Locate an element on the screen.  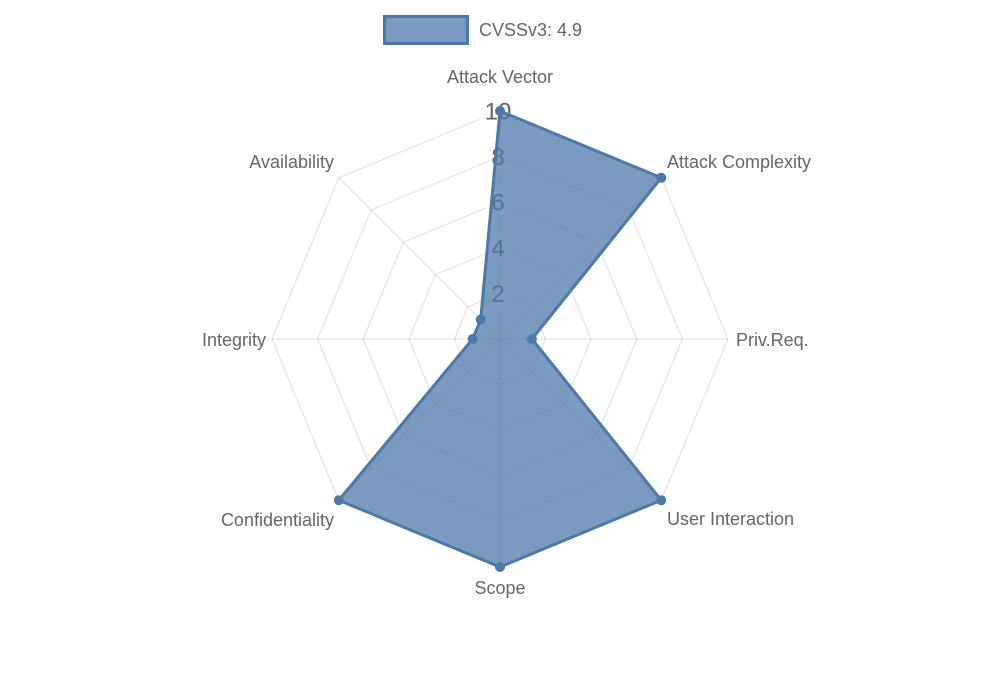
axis-label-priv-req: Priv.Req. is located at coordinates (772, 340).